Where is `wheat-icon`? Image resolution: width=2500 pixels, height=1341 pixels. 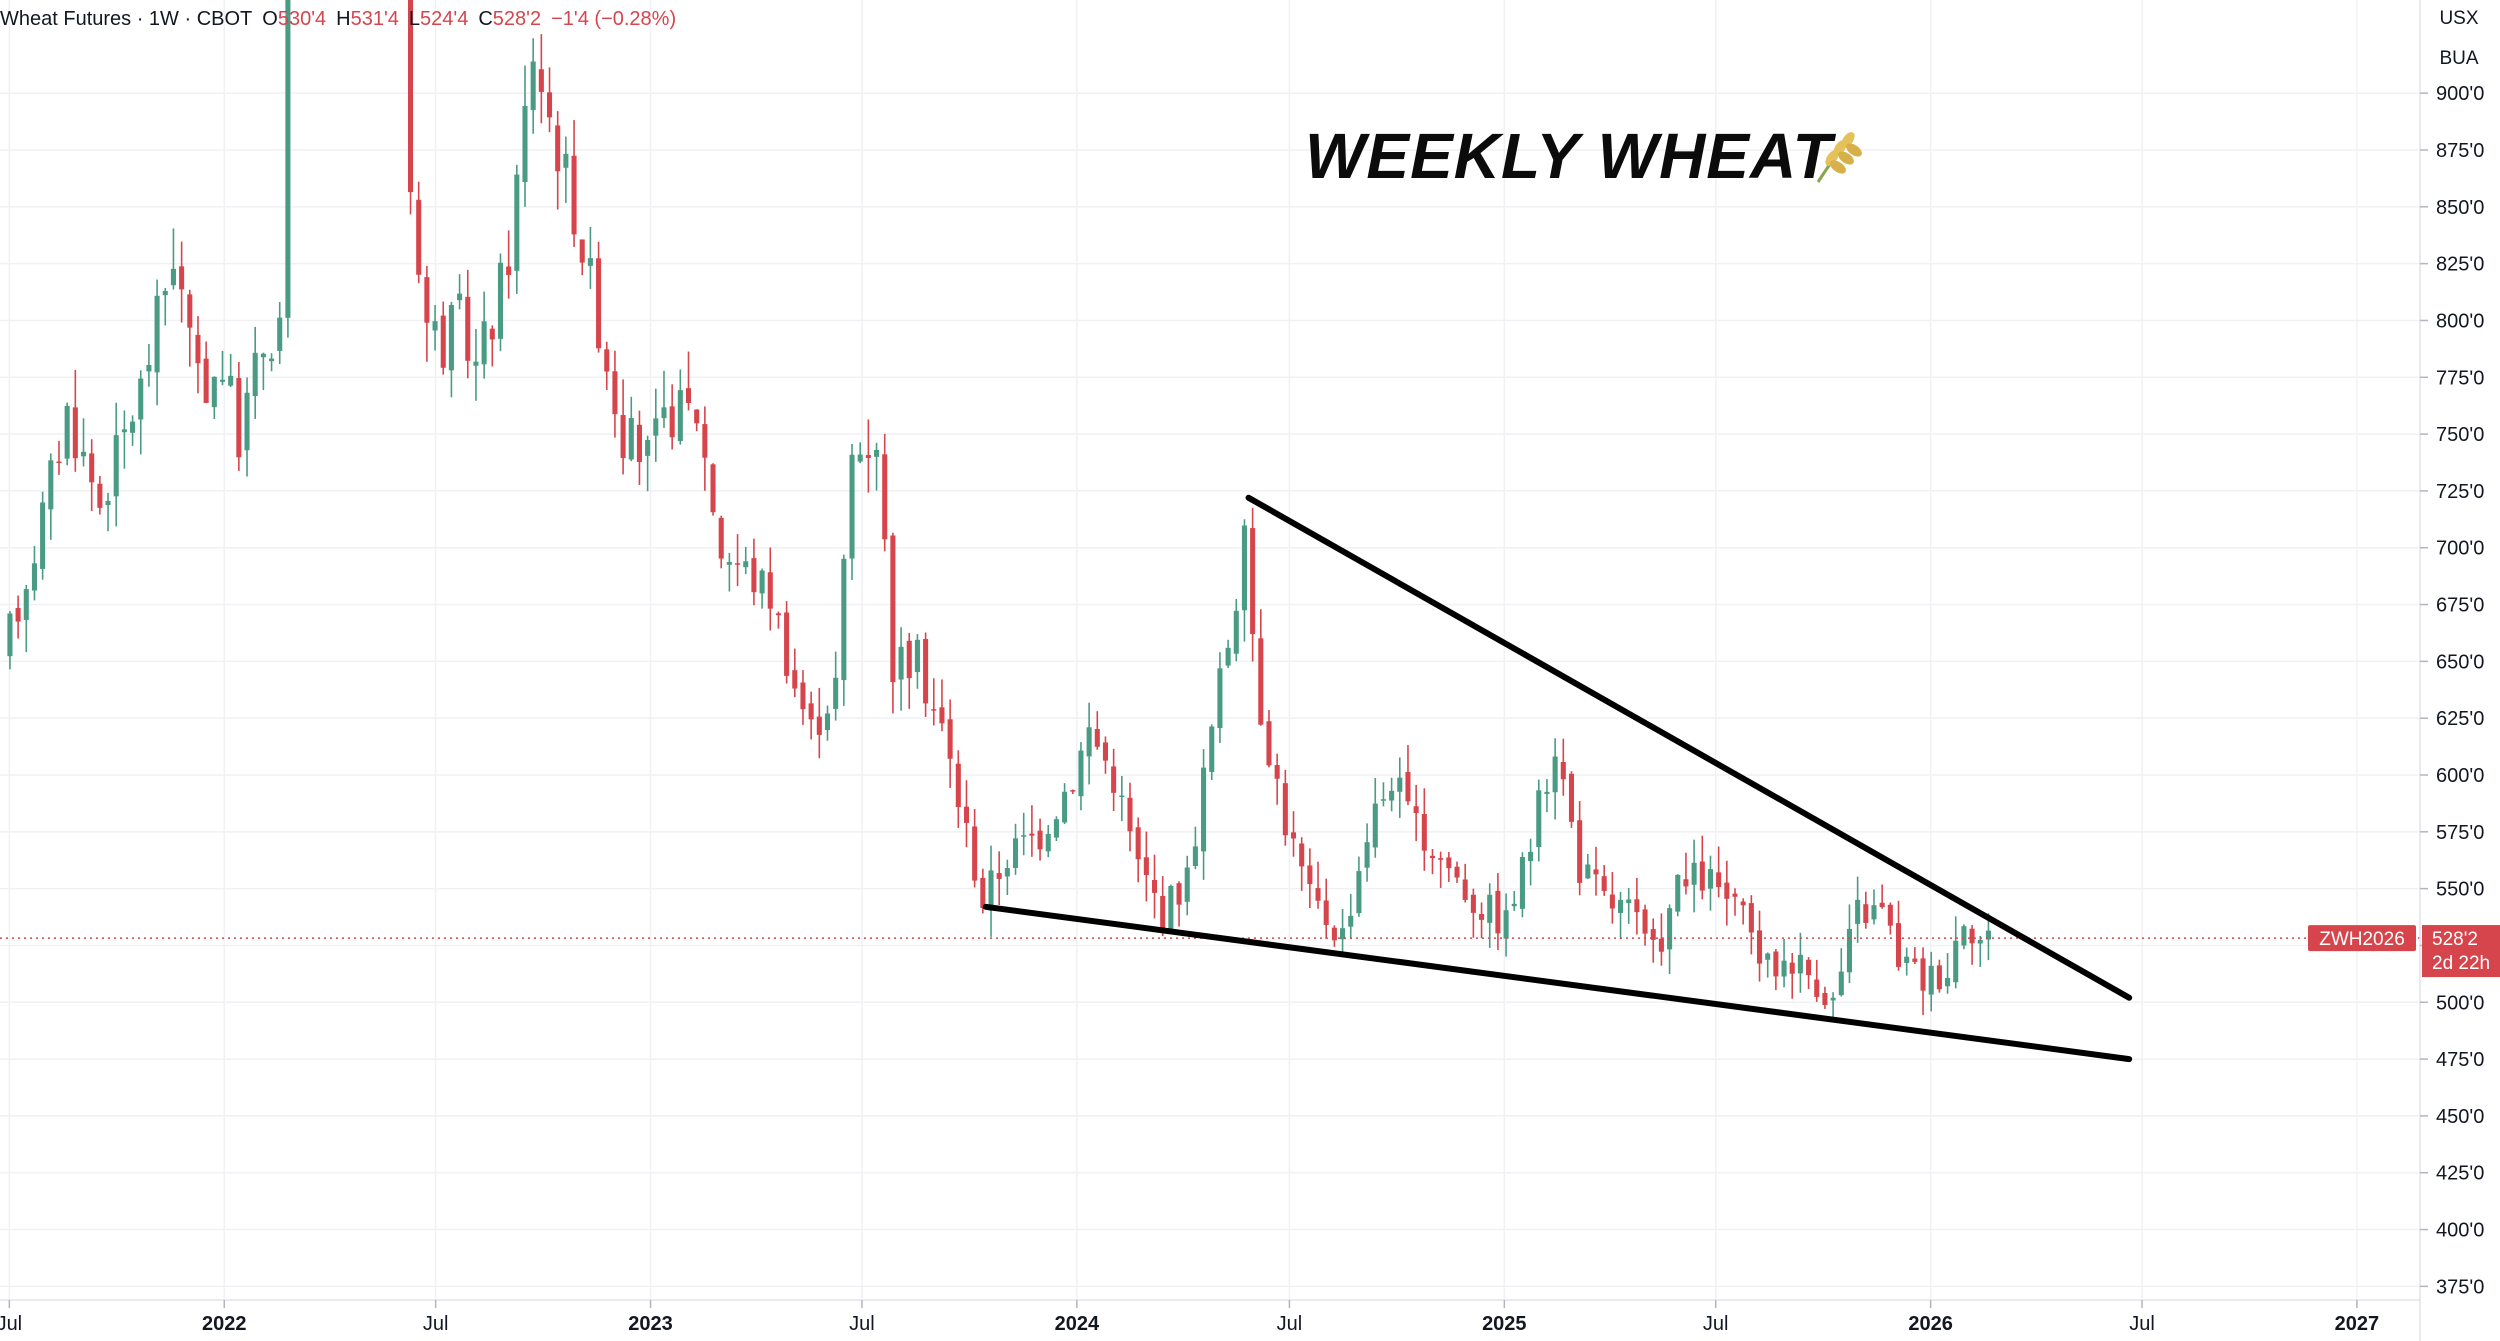
wheat-icon is located at coordinates (1839, 157).